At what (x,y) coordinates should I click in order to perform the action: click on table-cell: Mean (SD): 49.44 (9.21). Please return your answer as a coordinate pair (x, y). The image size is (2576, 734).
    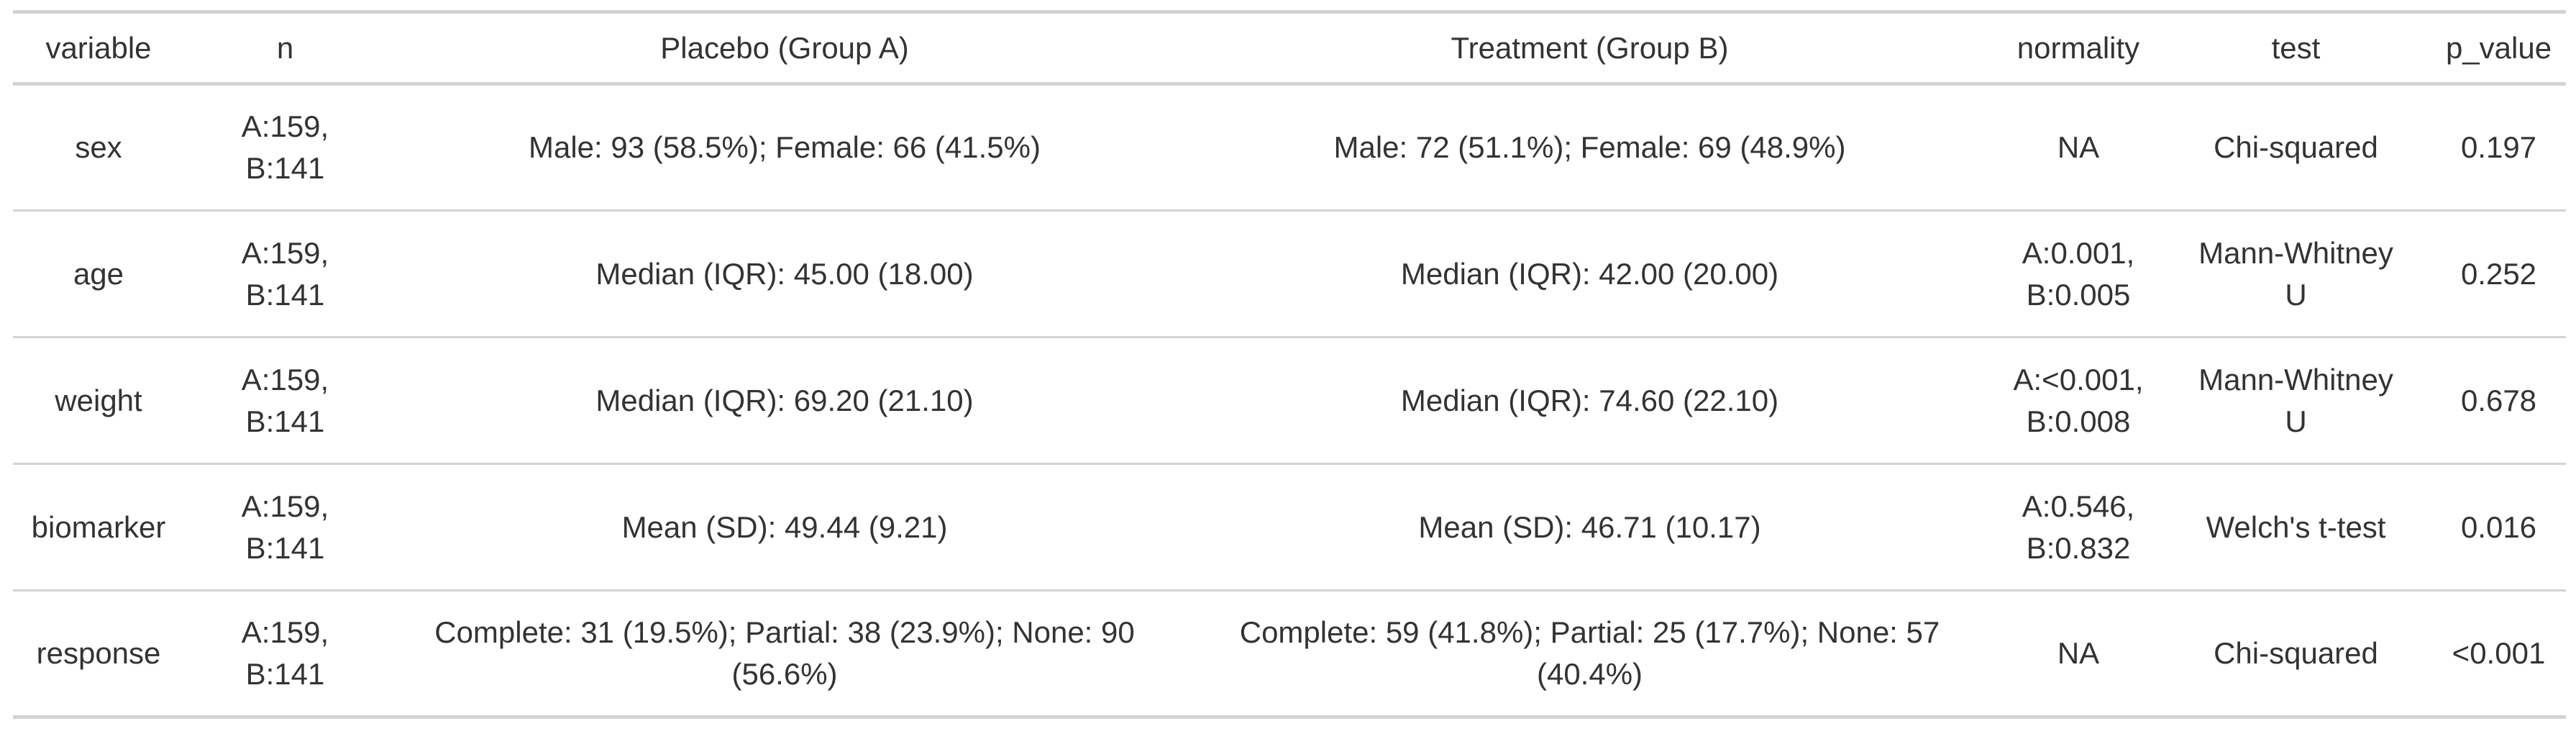
    Looking at the image, I should click on (784, 527).